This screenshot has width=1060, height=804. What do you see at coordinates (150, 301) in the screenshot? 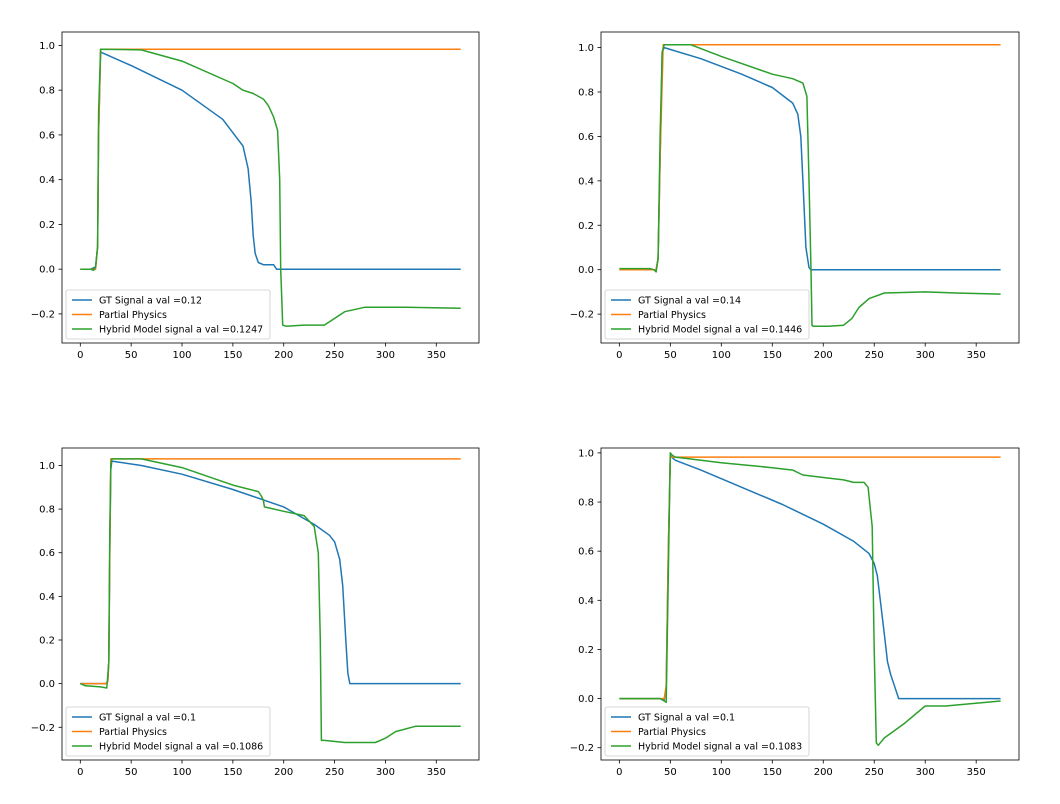
I see `legend-label: GT Signal a val =0.12` at bounding box center [150, 301].